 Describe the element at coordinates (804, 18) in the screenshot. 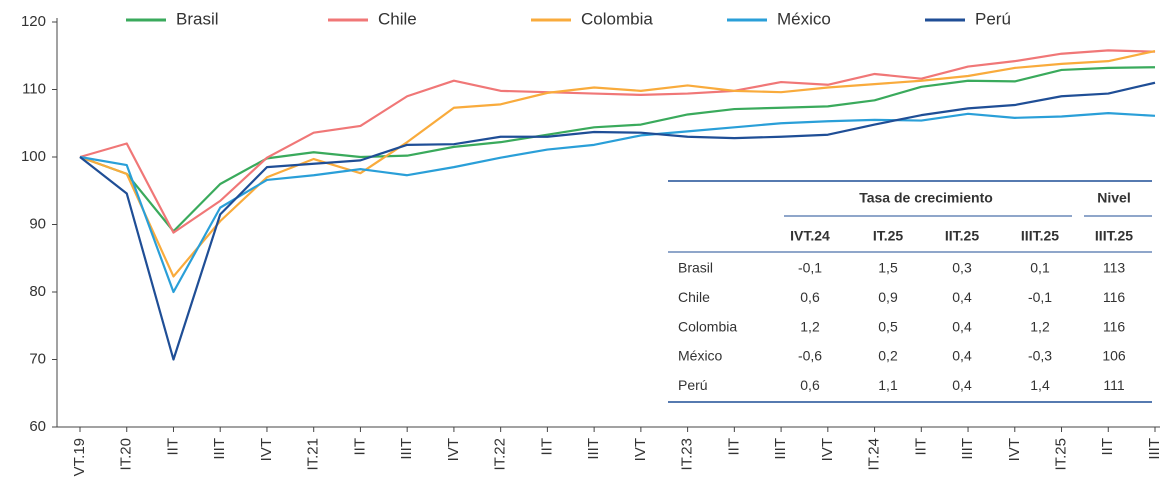

I see `legend-label: México` at that location.